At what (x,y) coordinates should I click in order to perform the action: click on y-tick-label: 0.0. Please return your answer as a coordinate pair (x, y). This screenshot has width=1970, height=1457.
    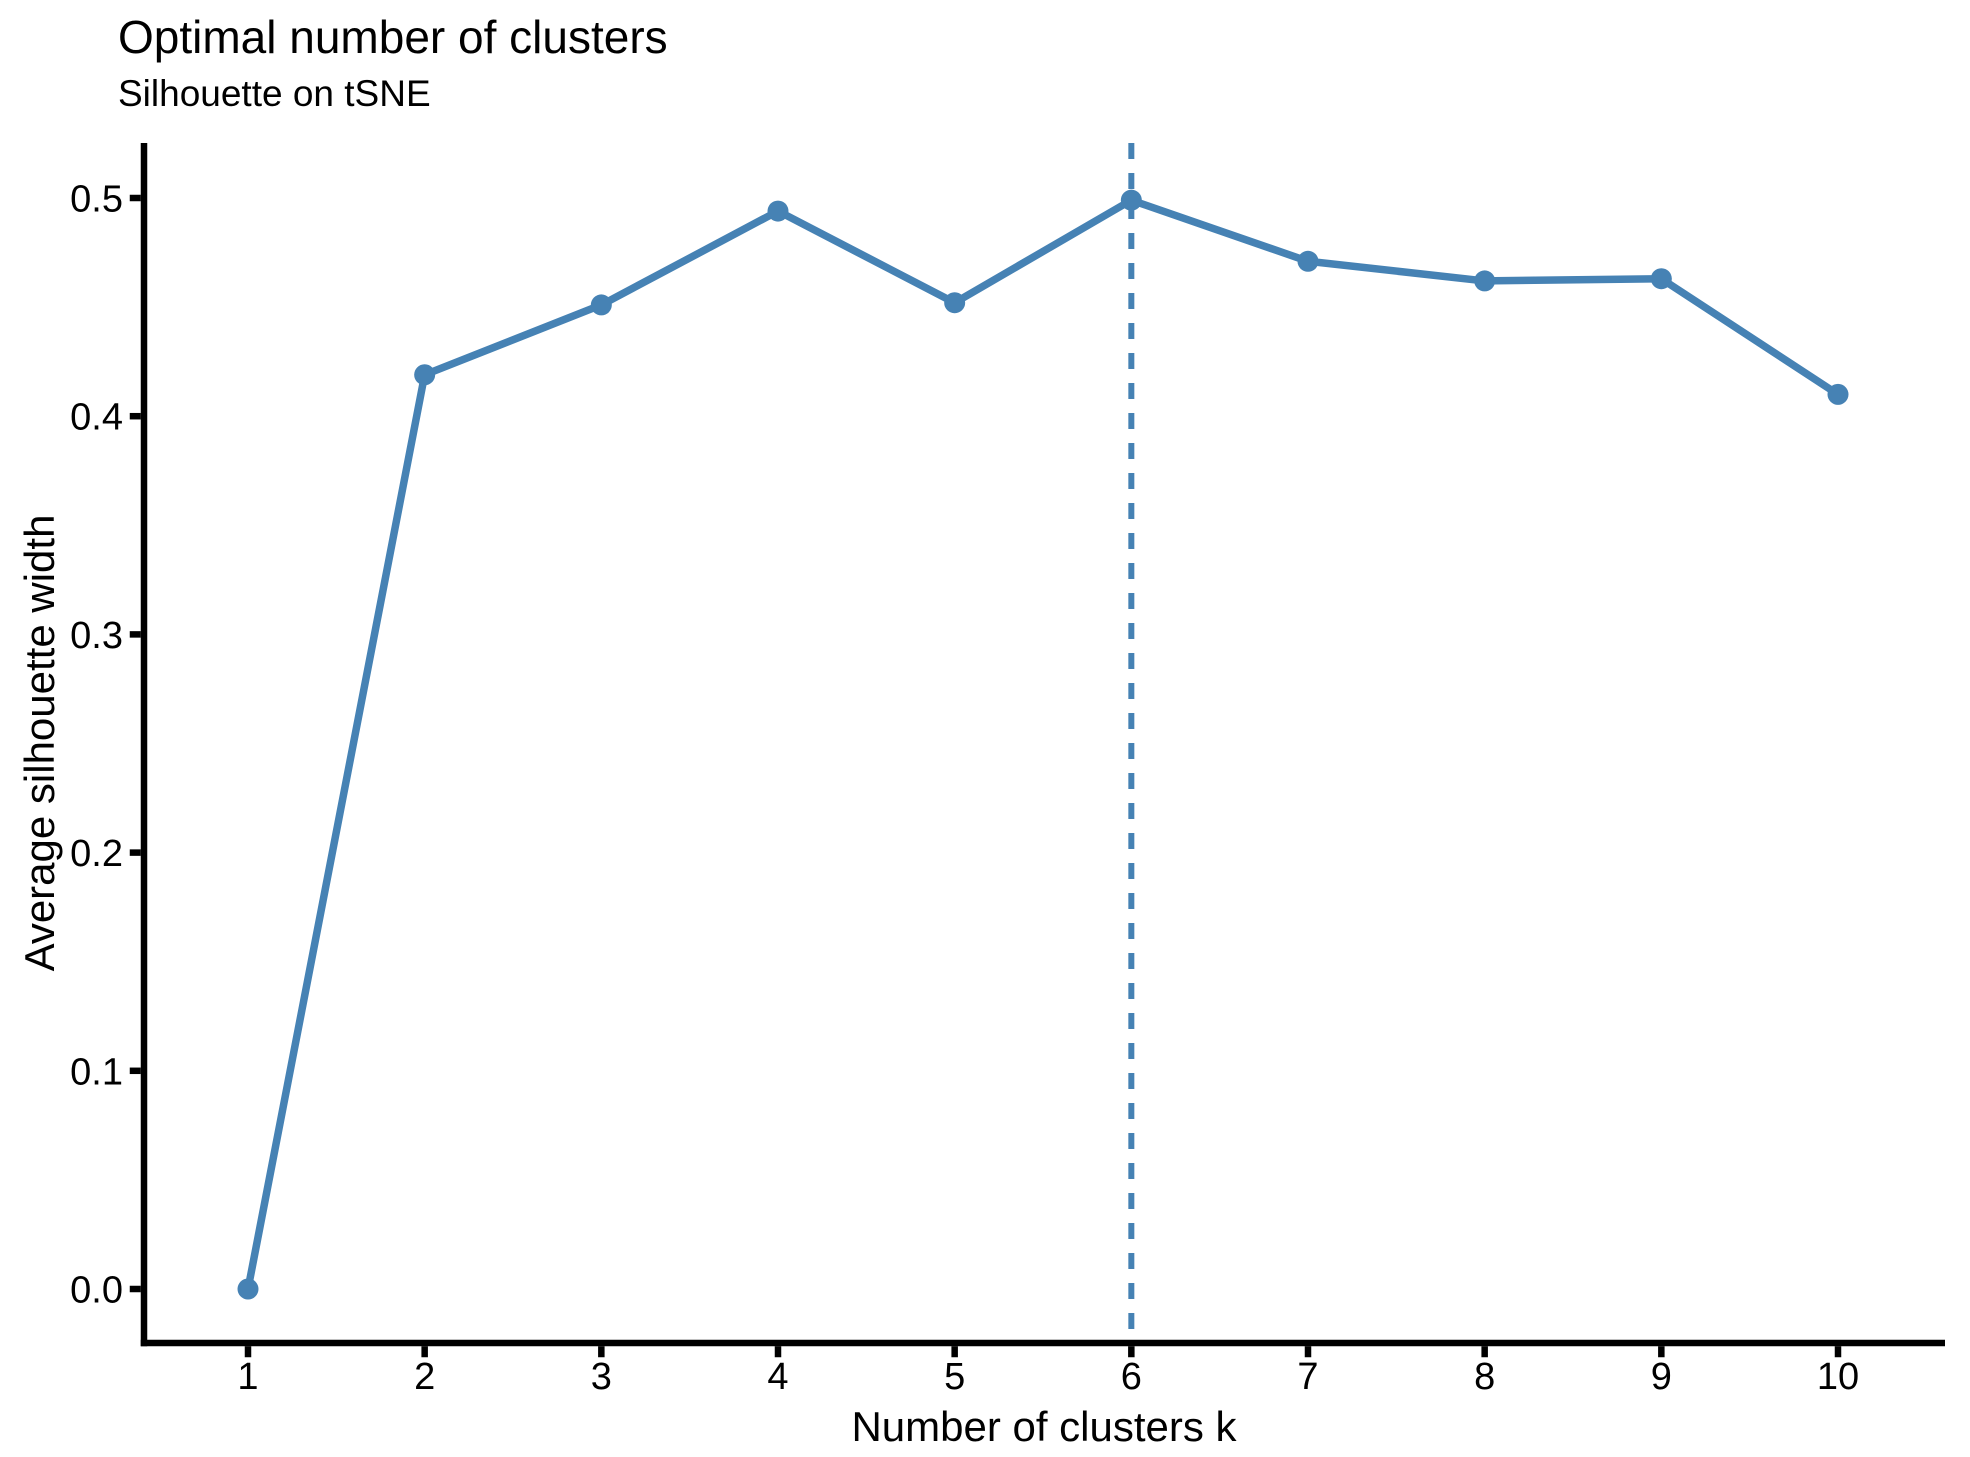
    Looking at the image, I should click on (96, 1291).